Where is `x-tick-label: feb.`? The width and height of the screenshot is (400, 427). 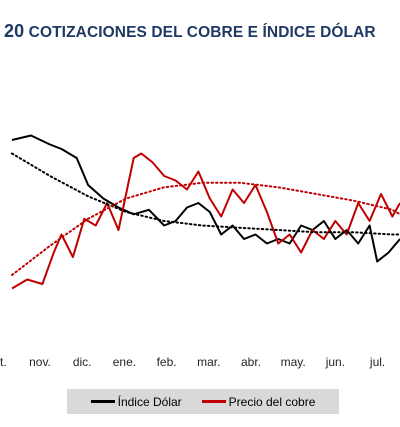
x-tick-label: feb. is located at coordinates (167, 362).